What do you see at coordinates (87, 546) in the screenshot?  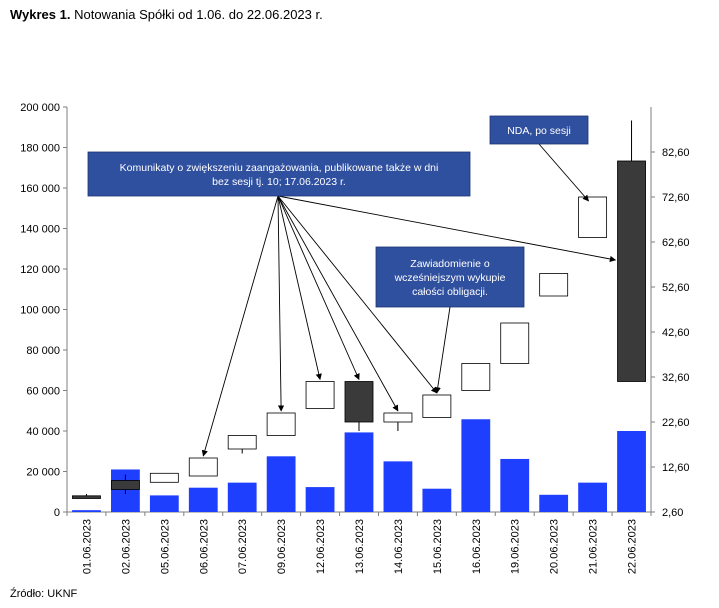 I see `x-tick-label: 01.06.2023` at bounding box center [87, 546].